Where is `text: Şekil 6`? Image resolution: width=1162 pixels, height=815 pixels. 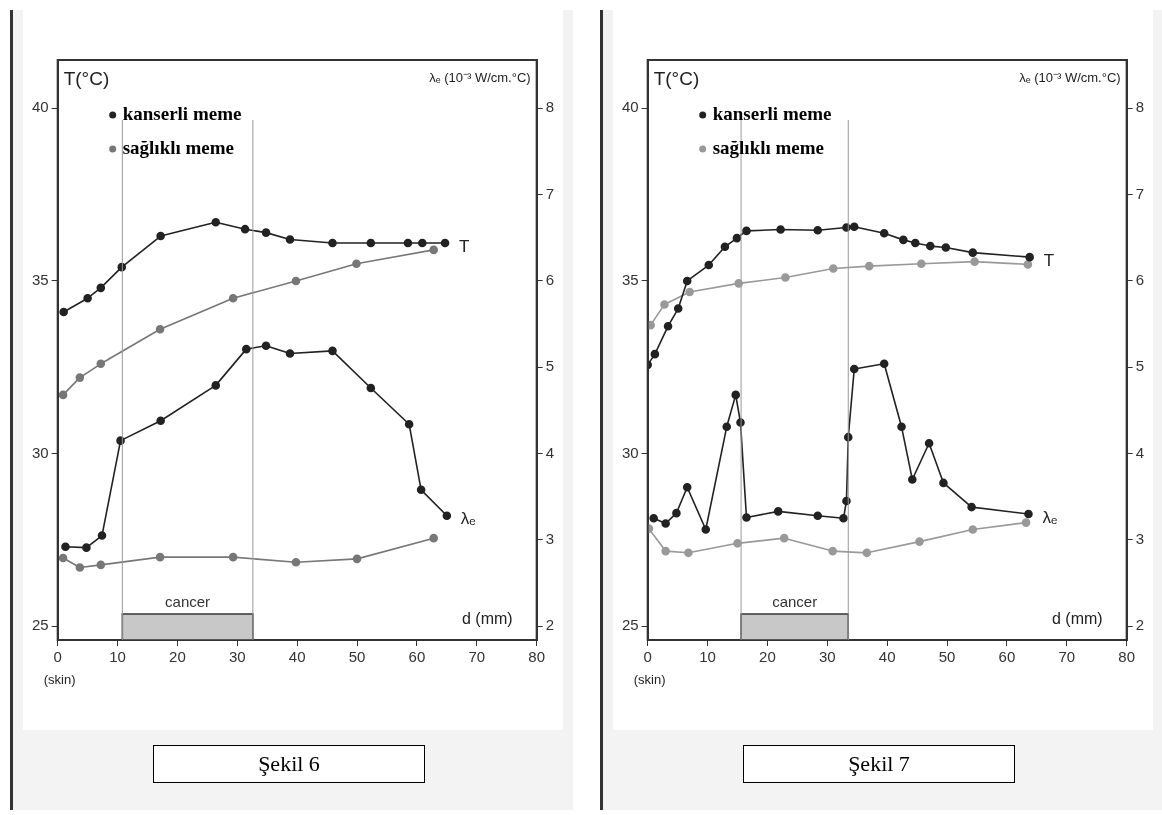
text: Şekil 6 is located at coordinates (289, 764).